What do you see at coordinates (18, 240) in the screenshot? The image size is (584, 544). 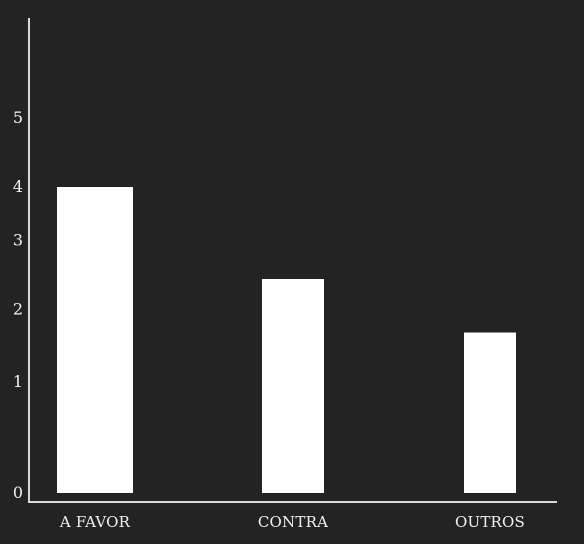 I see `y-tick-label-3: 3` at bounding box center [18, 240].